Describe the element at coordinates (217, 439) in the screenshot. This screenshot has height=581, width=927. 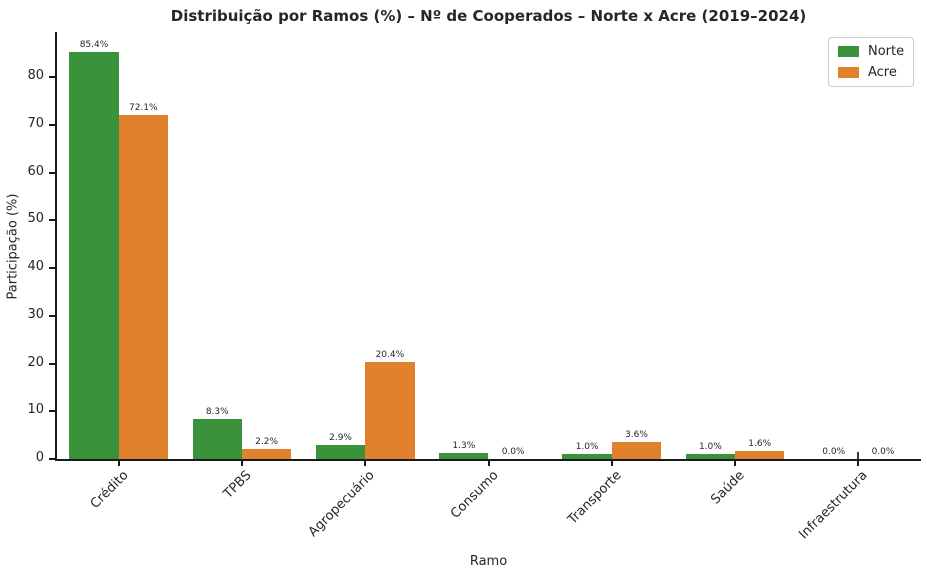
I see `bar-norte-tpbs` at that location.